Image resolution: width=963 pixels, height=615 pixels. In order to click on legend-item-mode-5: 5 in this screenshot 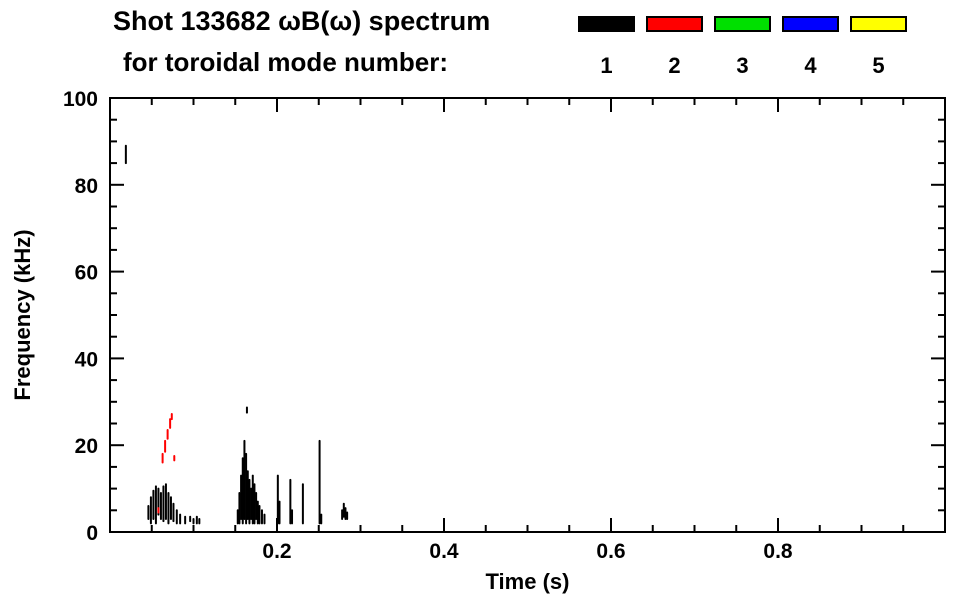, I will do `click(878, 47)`.